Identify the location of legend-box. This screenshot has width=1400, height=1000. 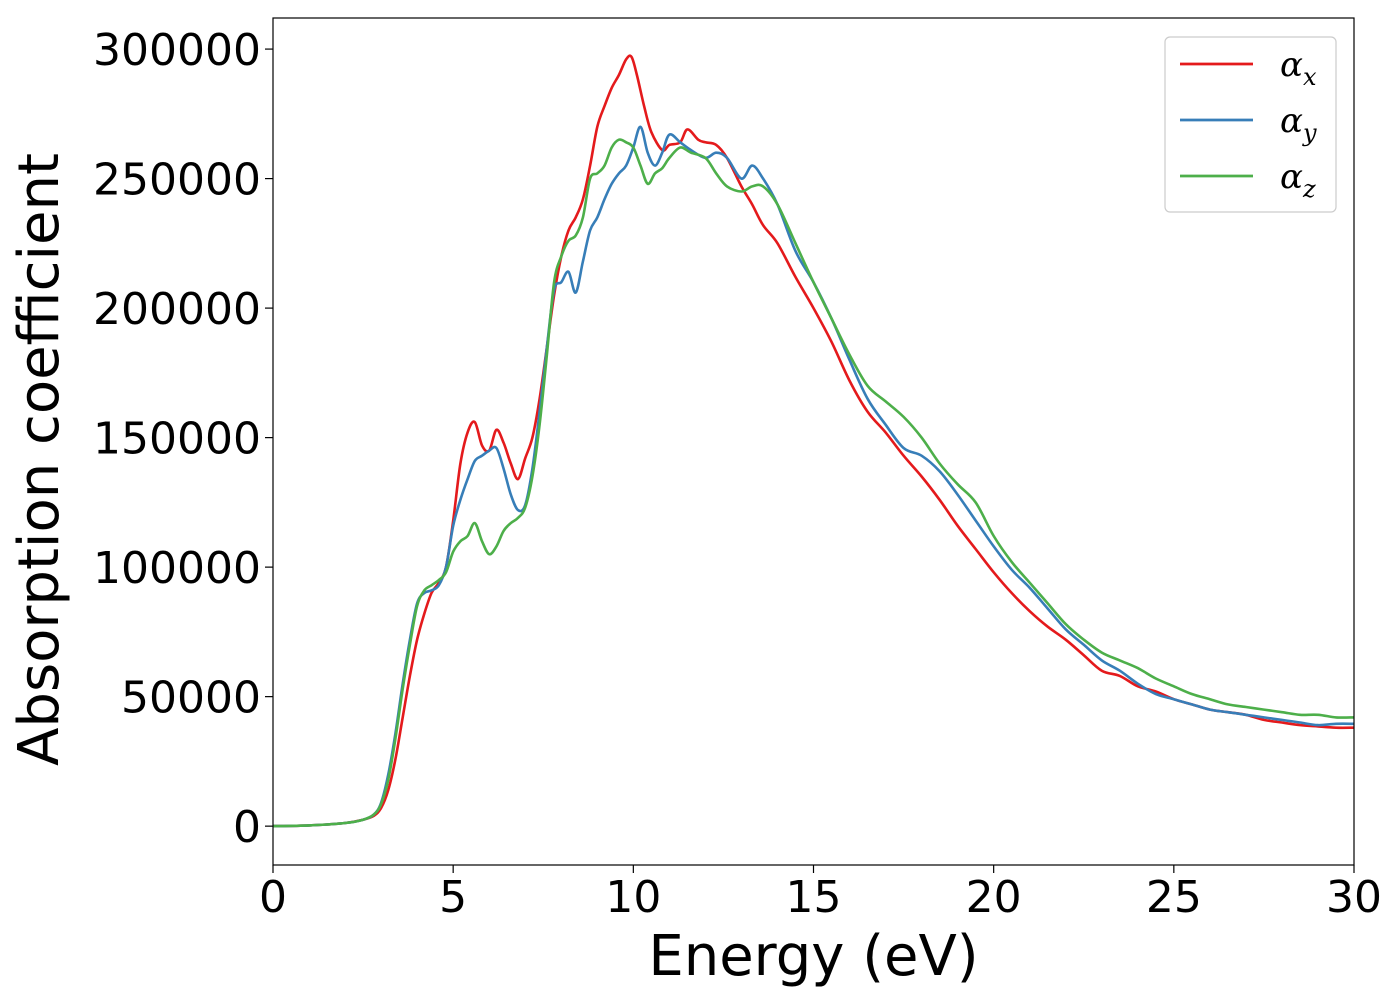
(1250, 124).